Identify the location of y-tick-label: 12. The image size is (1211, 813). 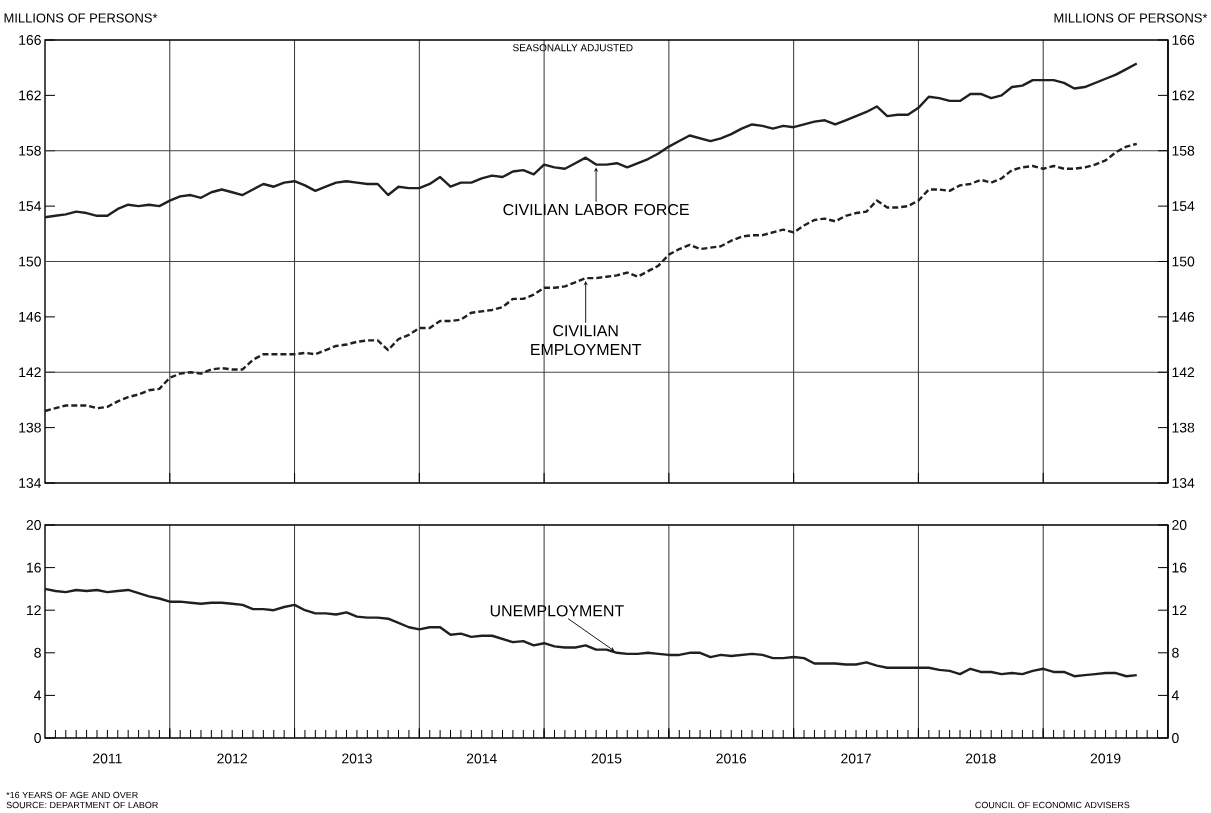
(34, 610).